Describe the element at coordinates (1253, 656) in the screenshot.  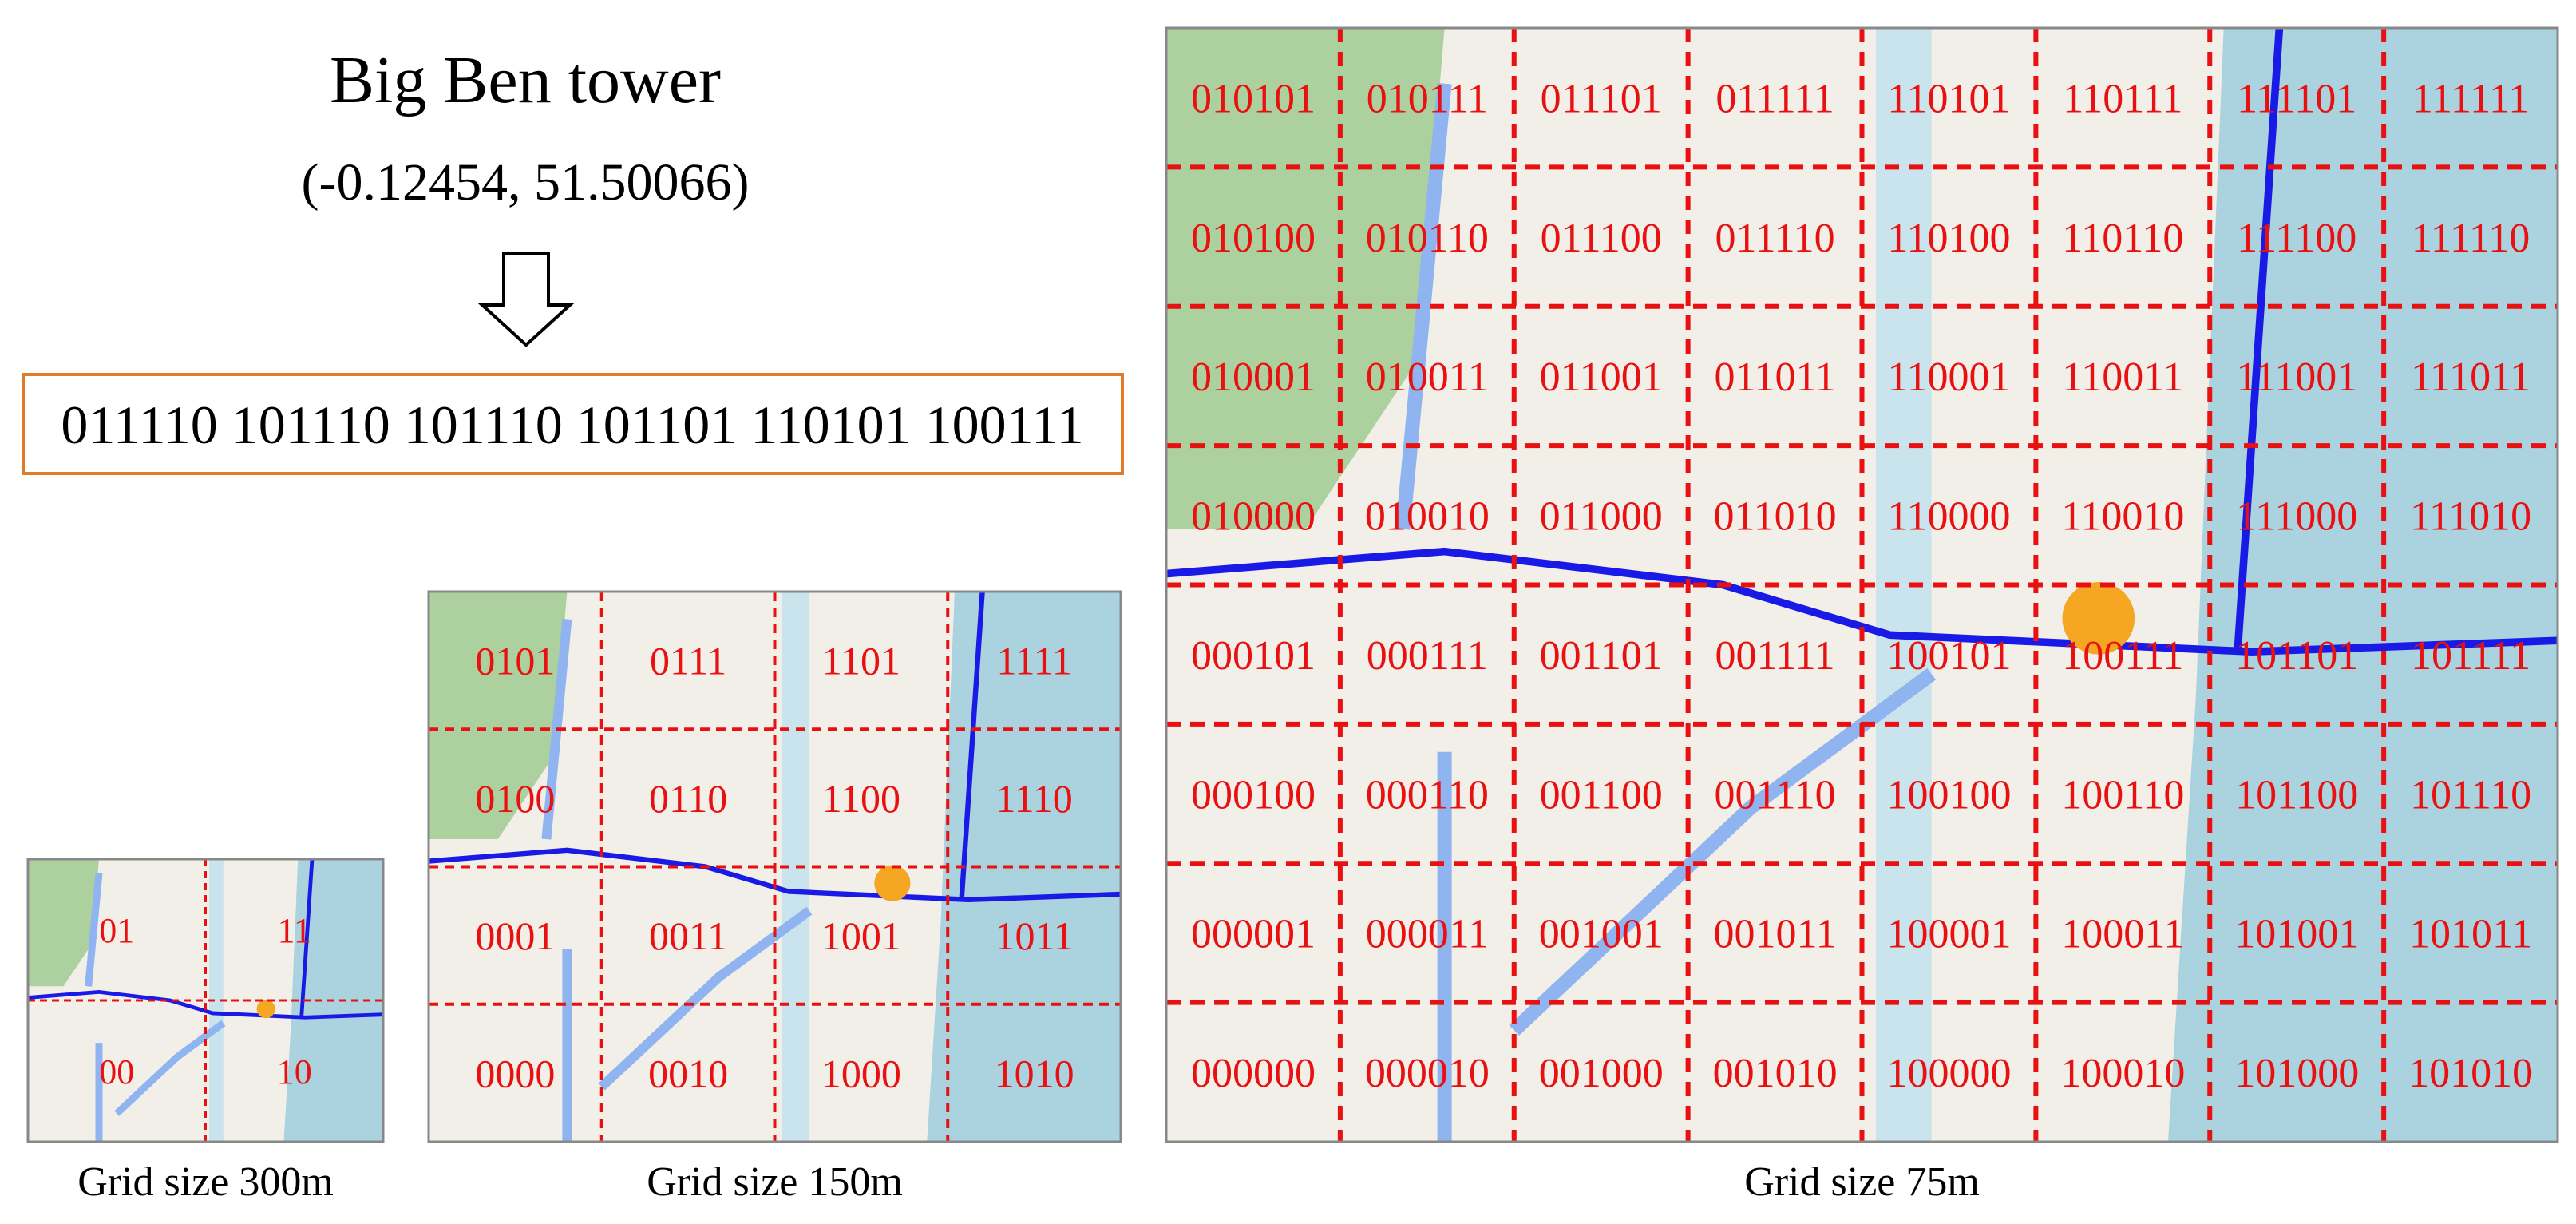
I see `cell-code: 000101` at that location.